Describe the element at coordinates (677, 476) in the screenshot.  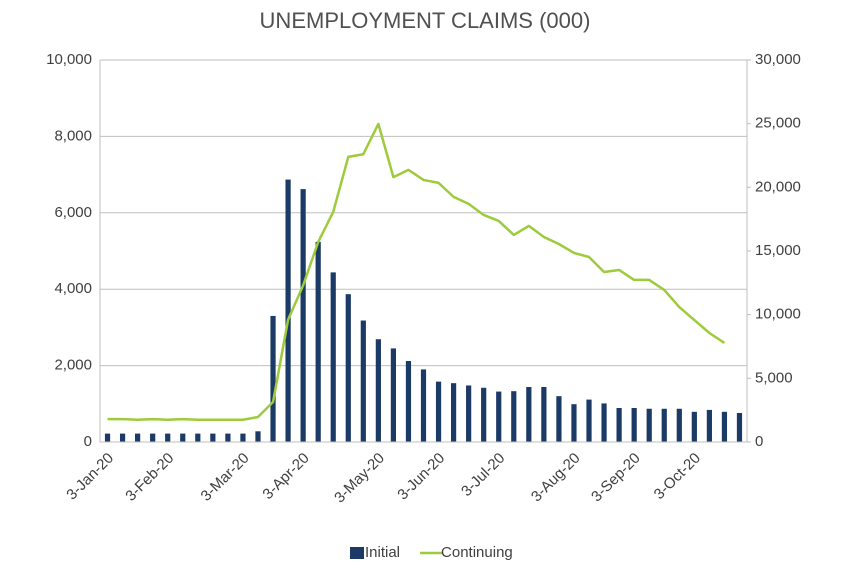
I see `x-tick-label: 3-Oct-20` at that location.